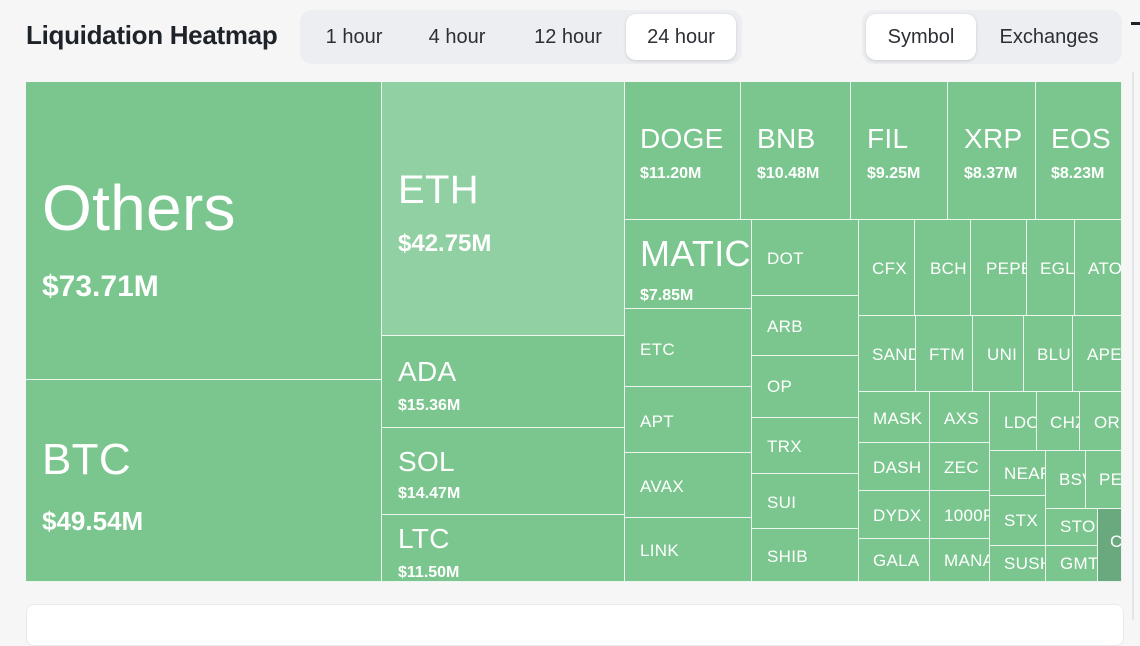 This screenshot has height=646, width=1140. Describe the element at coordinates (657, 349) in the screenshot. I see `tile-symbol: ETC` at that location.